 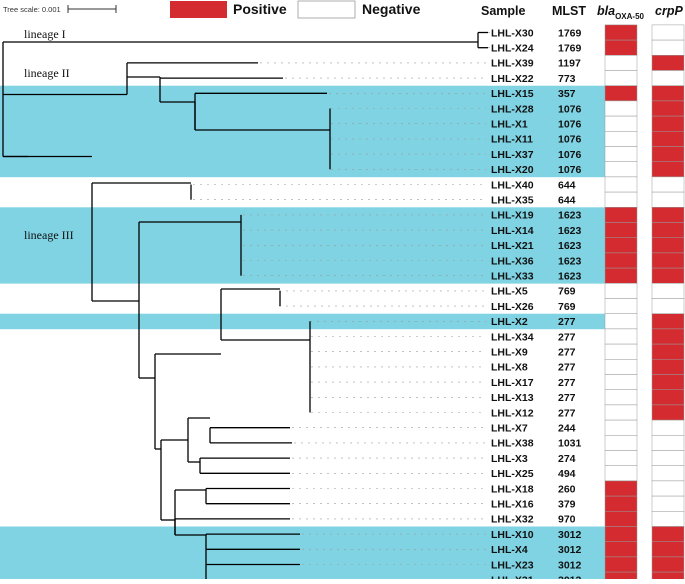 What do you see at coordinates (503, 11) in the screenshot?
I see `header-sample: Sample` at bounding box center [503, 11].